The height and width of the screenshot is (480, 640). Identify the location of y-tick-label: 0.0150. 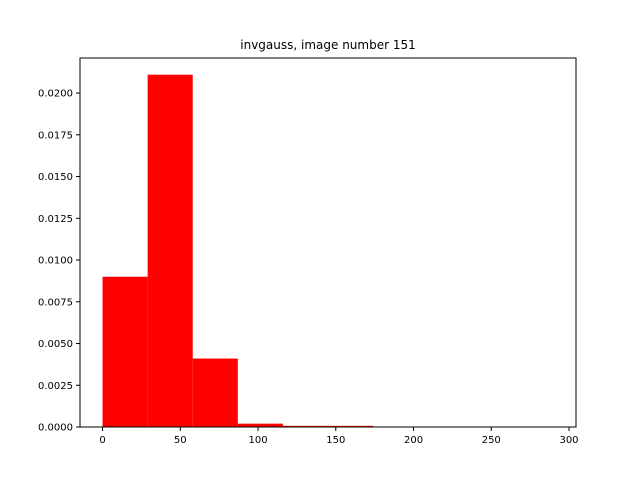
(55, 177).